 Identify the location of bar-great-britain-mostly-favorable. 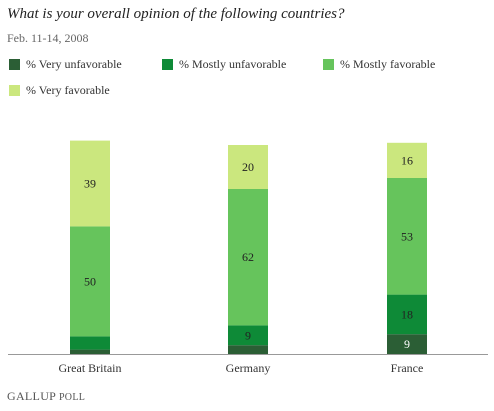
(90, 281).